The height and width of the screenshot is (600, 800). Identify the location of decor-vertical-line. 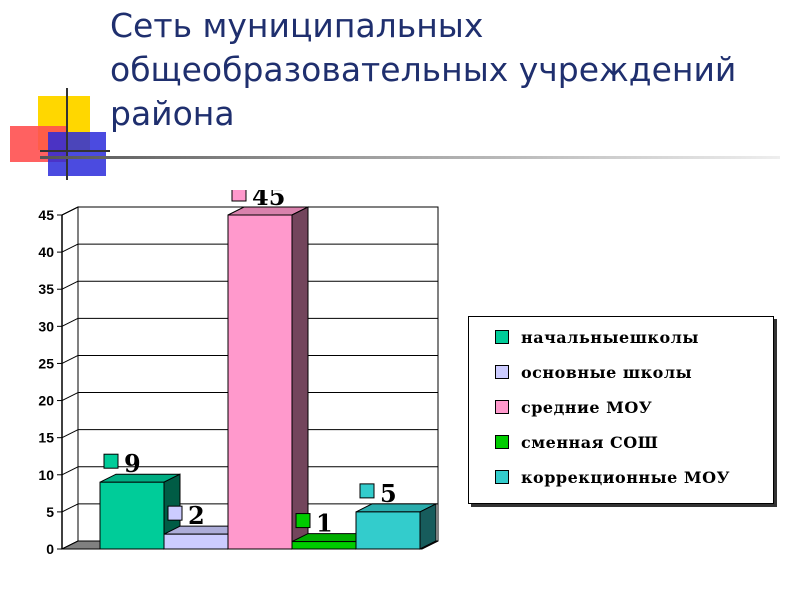
(67, 134).